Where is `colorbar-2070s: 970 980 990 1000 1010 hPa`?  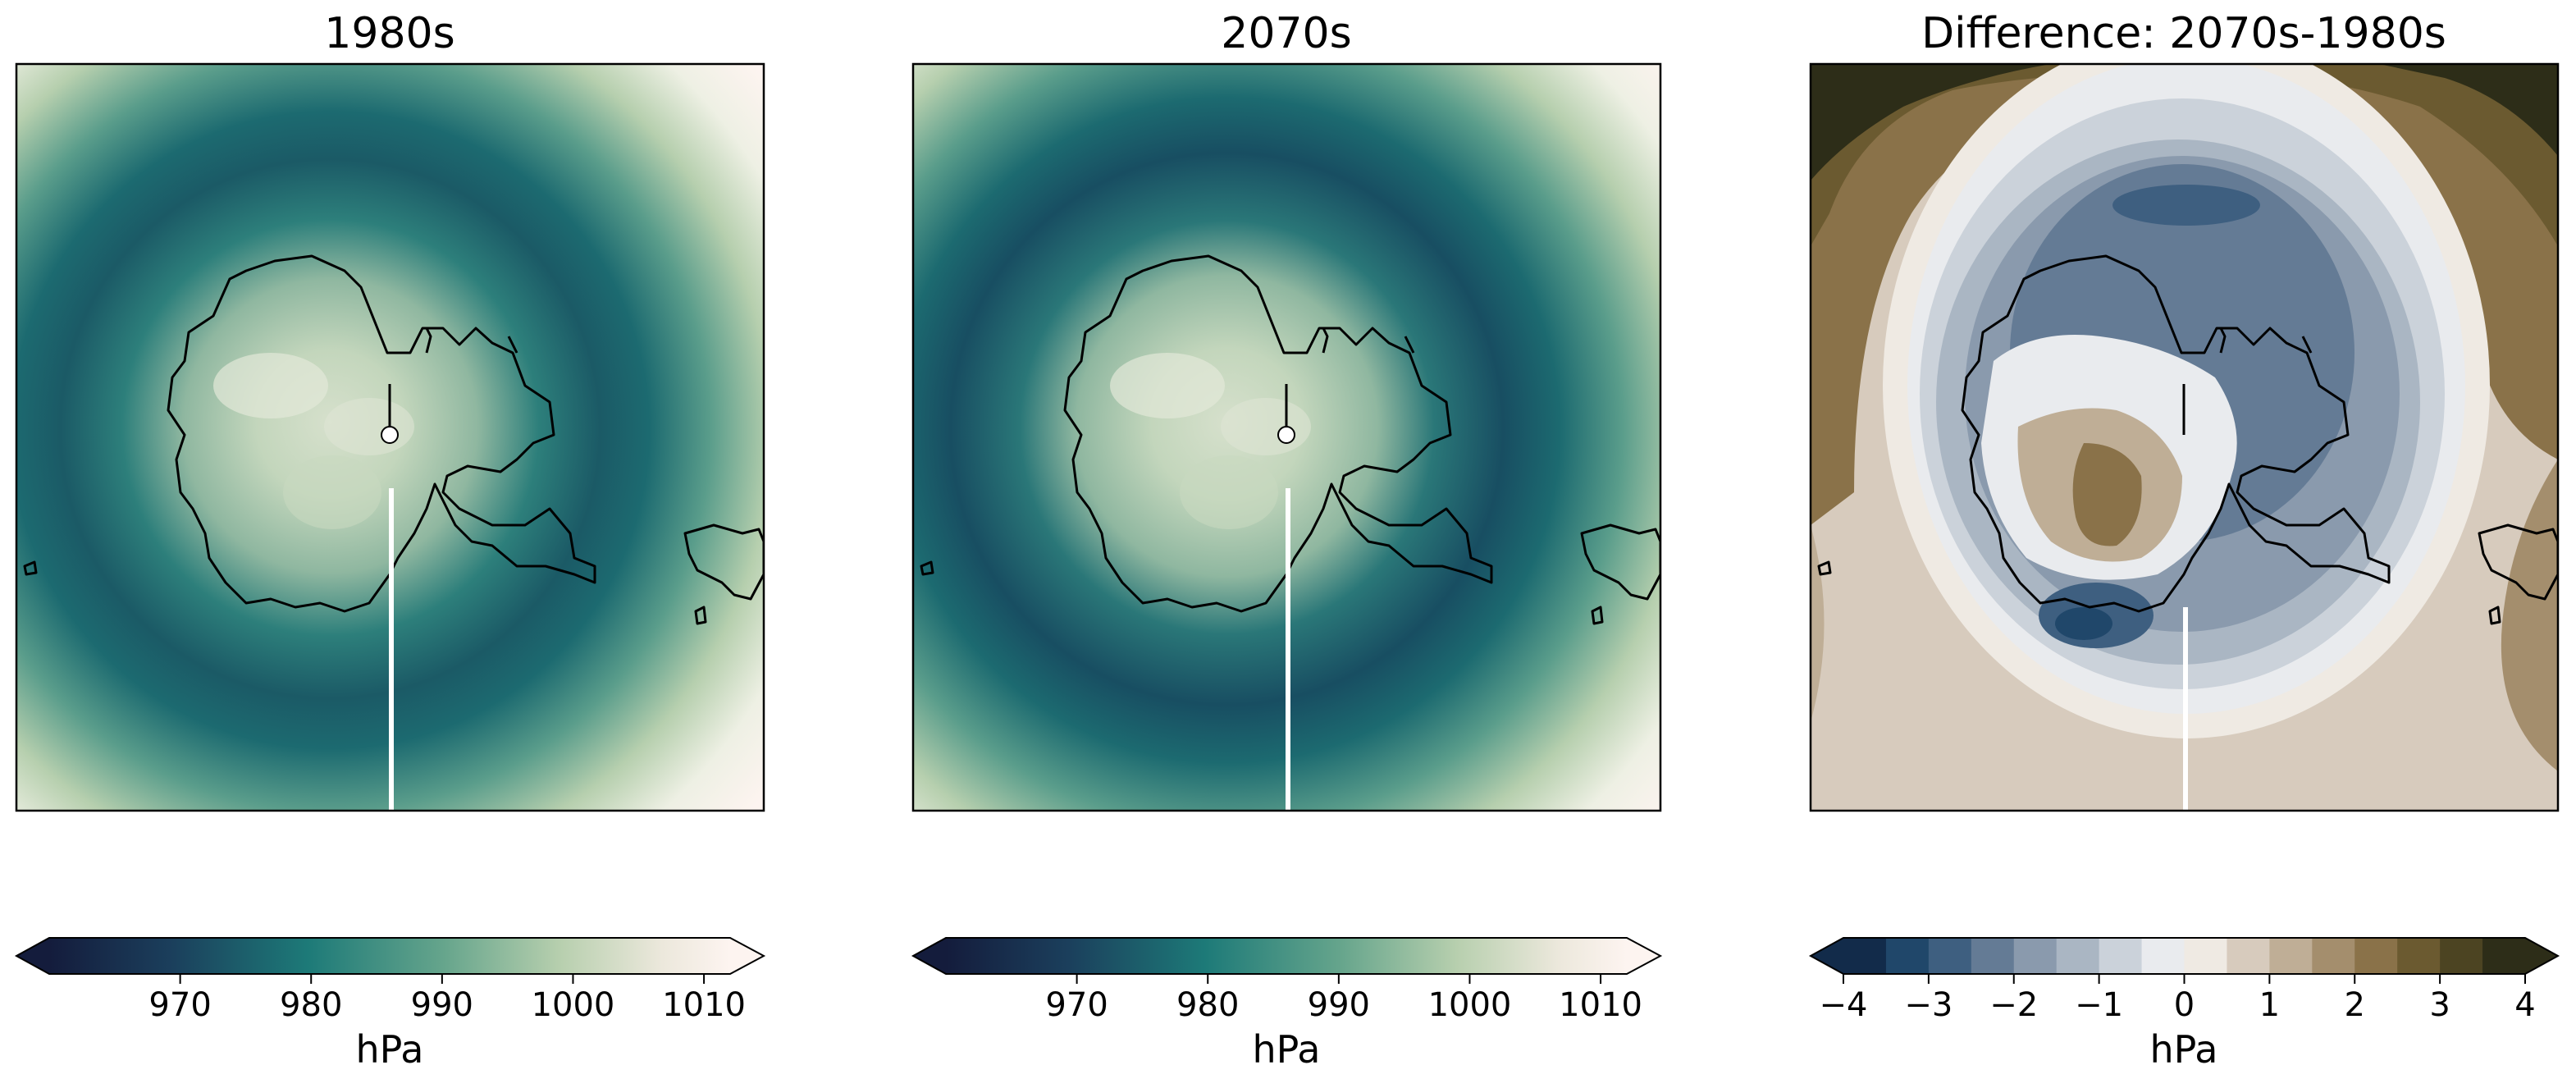
colorbar-2070s: 970 980 990 1000 1010 hPa is located at coordinates (1287, 1004).